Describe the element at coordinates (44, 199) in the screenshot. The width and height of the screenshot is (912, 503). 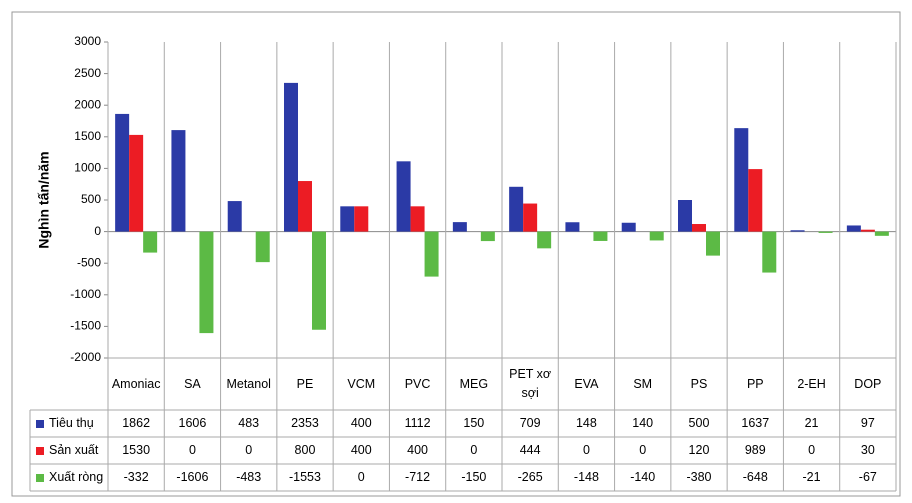
I see `y-axis-label: Nghìn tấn/năm` at that location.